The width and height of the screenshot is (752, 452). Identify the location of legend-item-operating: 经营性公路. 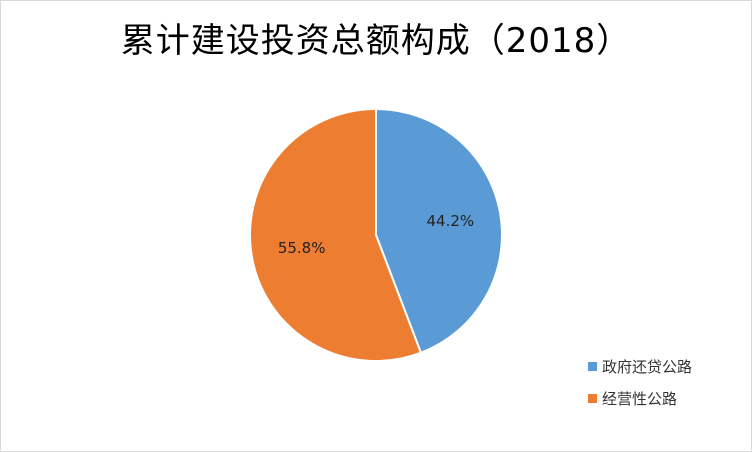
(640, 398).